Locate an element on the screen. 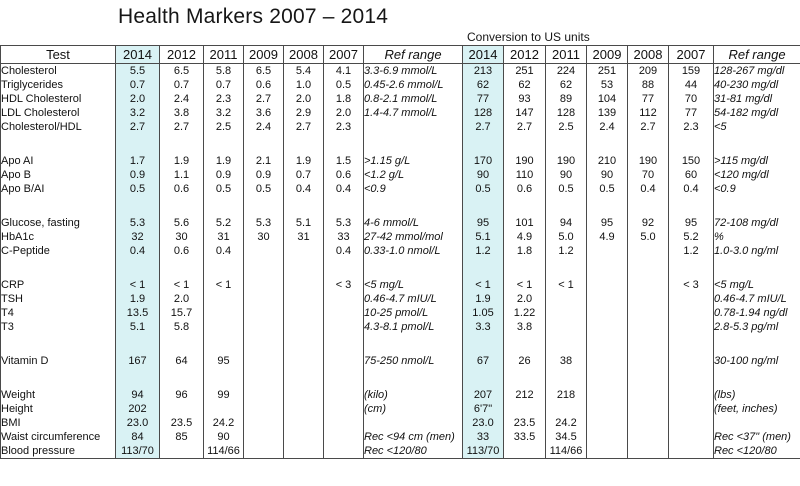  metric-value-2011: 0.7 is located at coordinates (223, 85).